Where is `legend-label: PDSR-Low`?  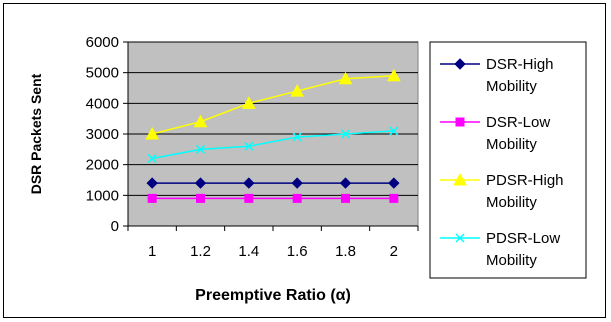
legend-label: PDSR-Low is located at coordinates (523, 238).